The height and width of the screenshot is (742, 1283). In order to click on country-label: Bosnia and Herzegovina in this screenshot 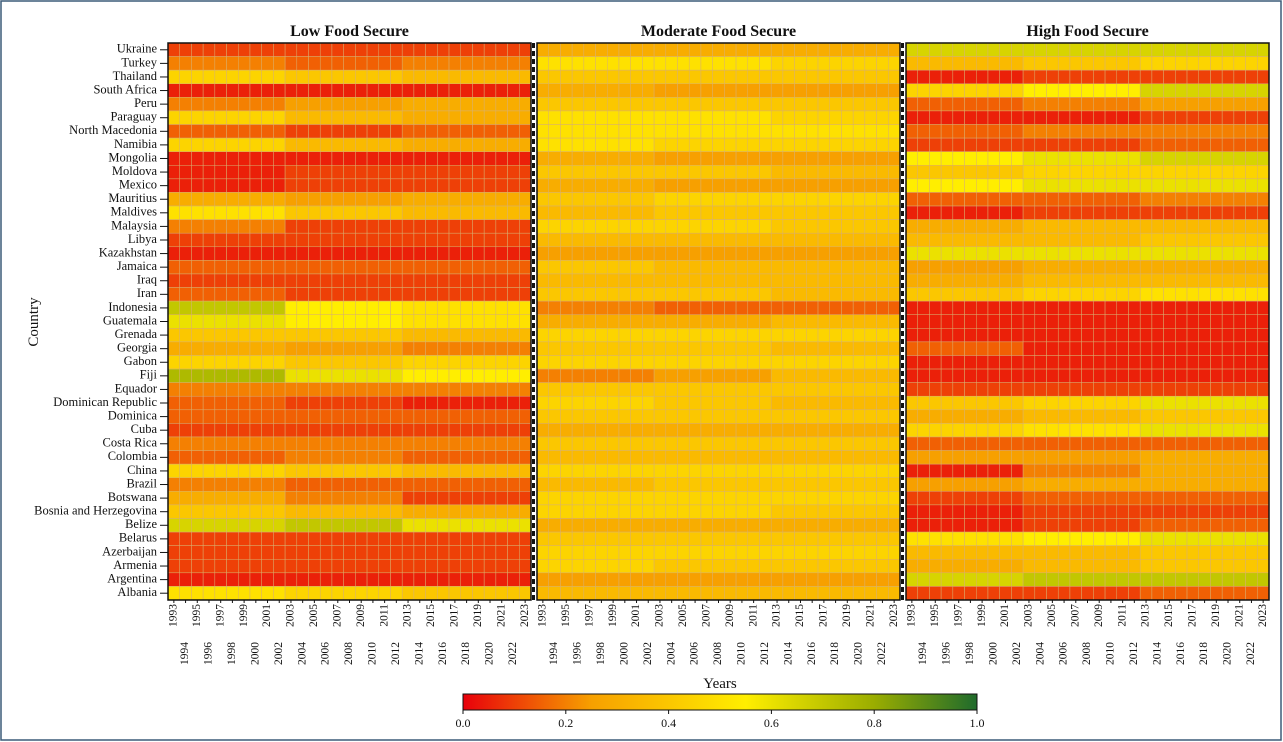, I will do `click(95, 511)`.